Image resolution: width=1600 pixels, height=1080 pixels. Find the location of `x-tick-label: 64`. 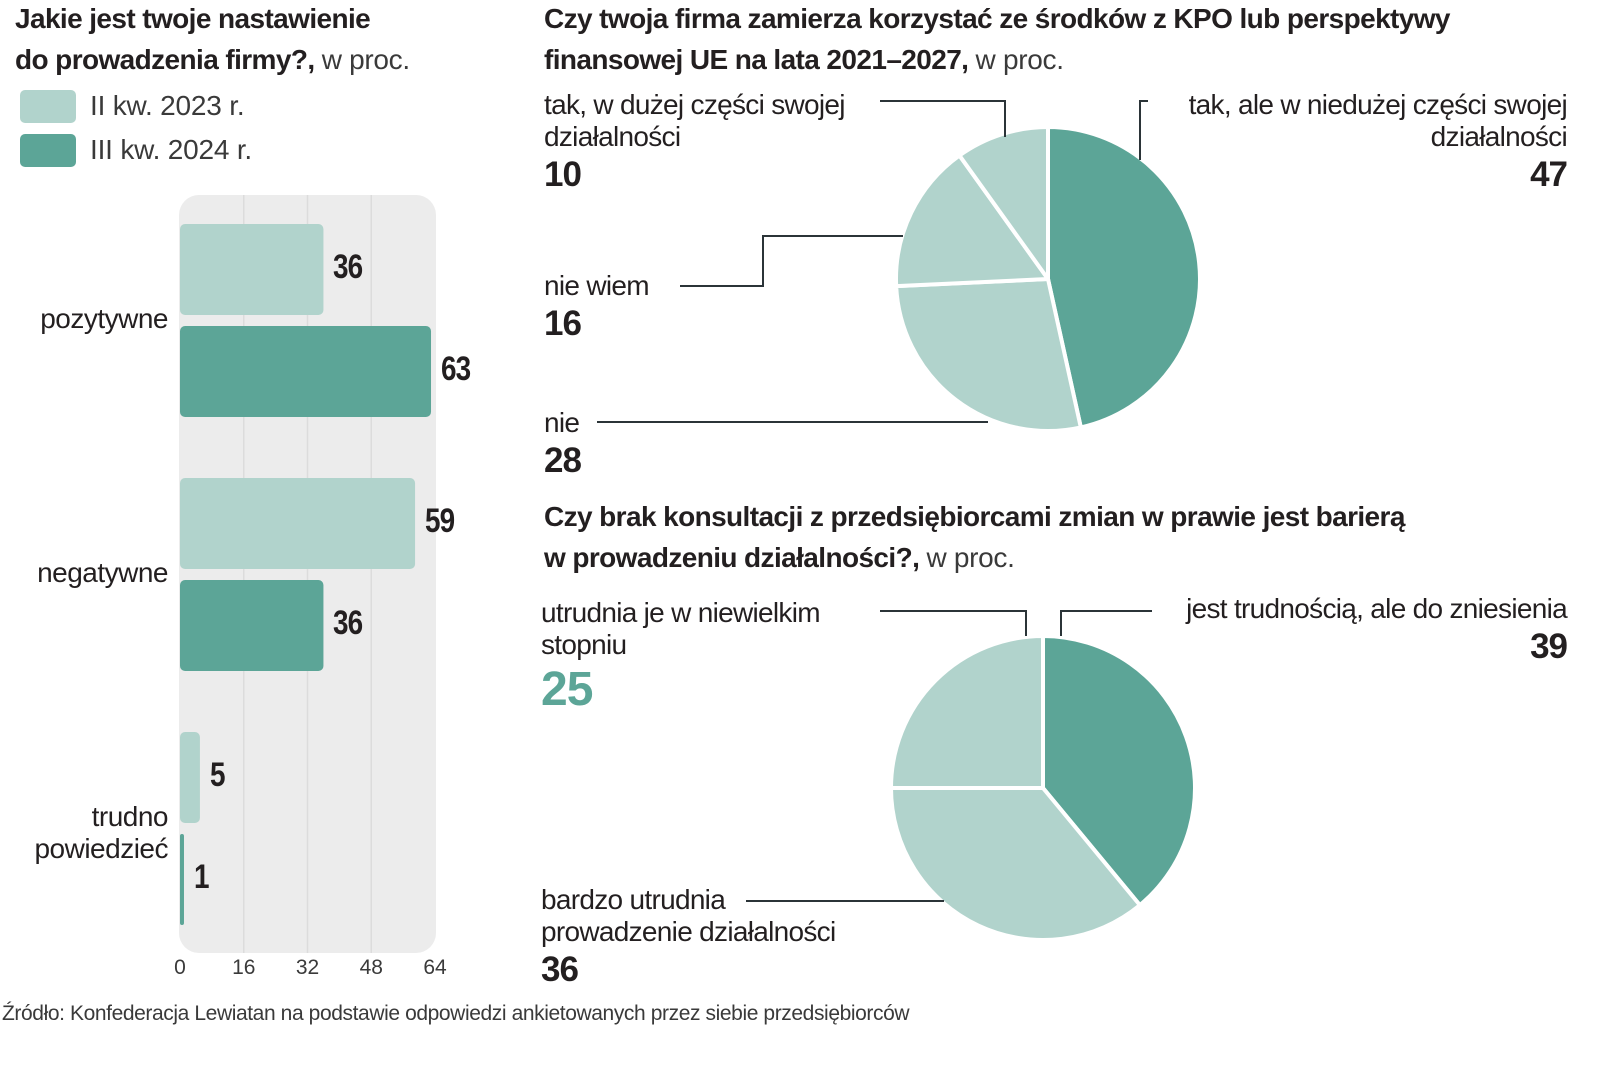

x-tick-label: 64 is located at coordinates (435, 967).